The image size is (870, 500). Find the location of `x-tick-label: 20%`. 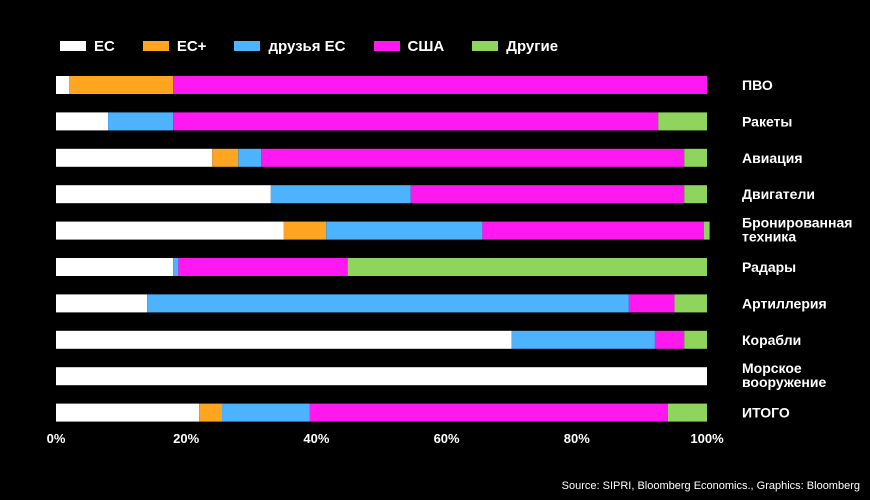

x-tick-label: 20% is located at coordinates (186, 438).